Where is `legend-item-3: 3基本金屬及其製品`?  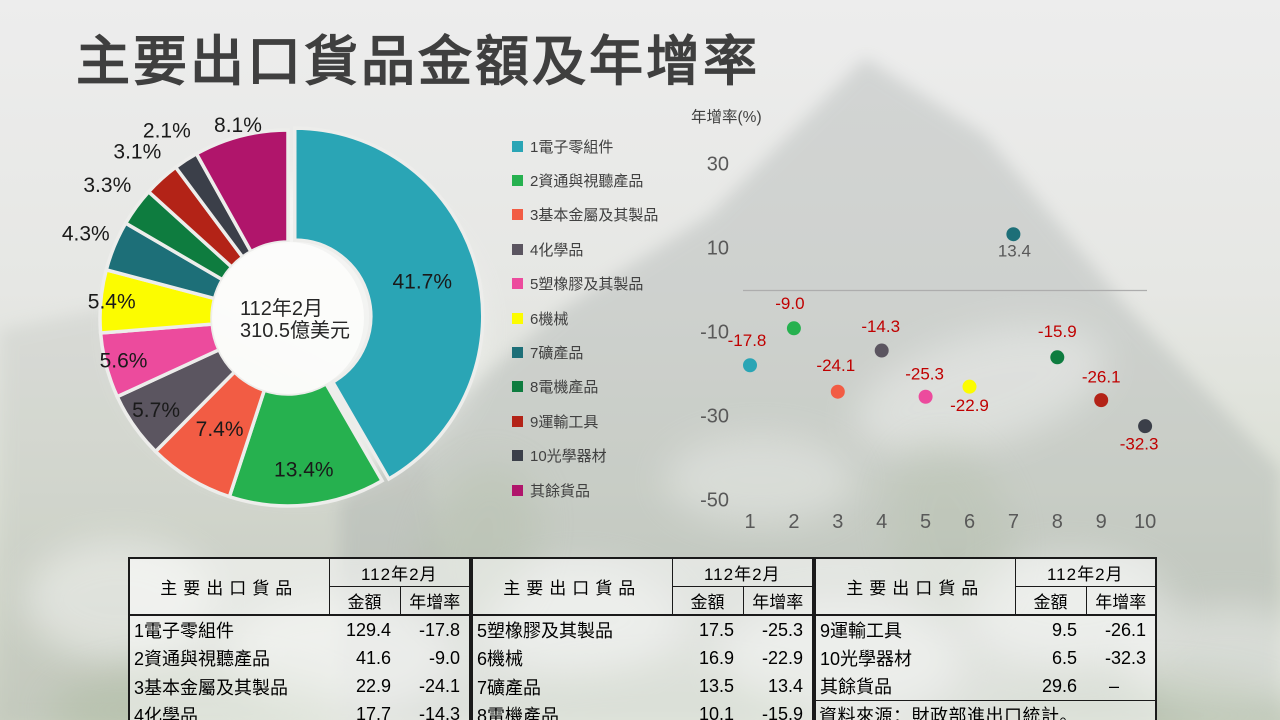 legend-item-3: 3基本金屬及其製品 is located at coordinates (585, 215).